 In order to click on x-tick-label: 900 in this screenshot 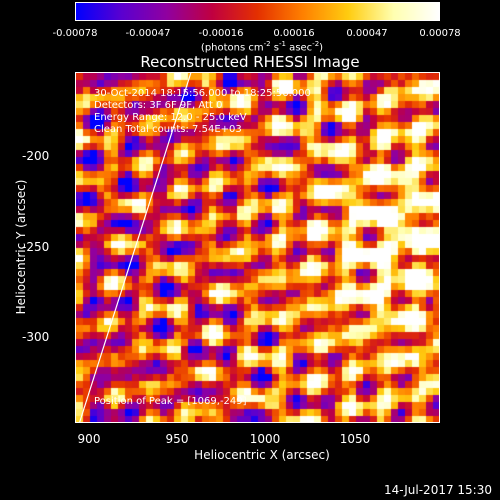, I will do `click(89, 439)`.